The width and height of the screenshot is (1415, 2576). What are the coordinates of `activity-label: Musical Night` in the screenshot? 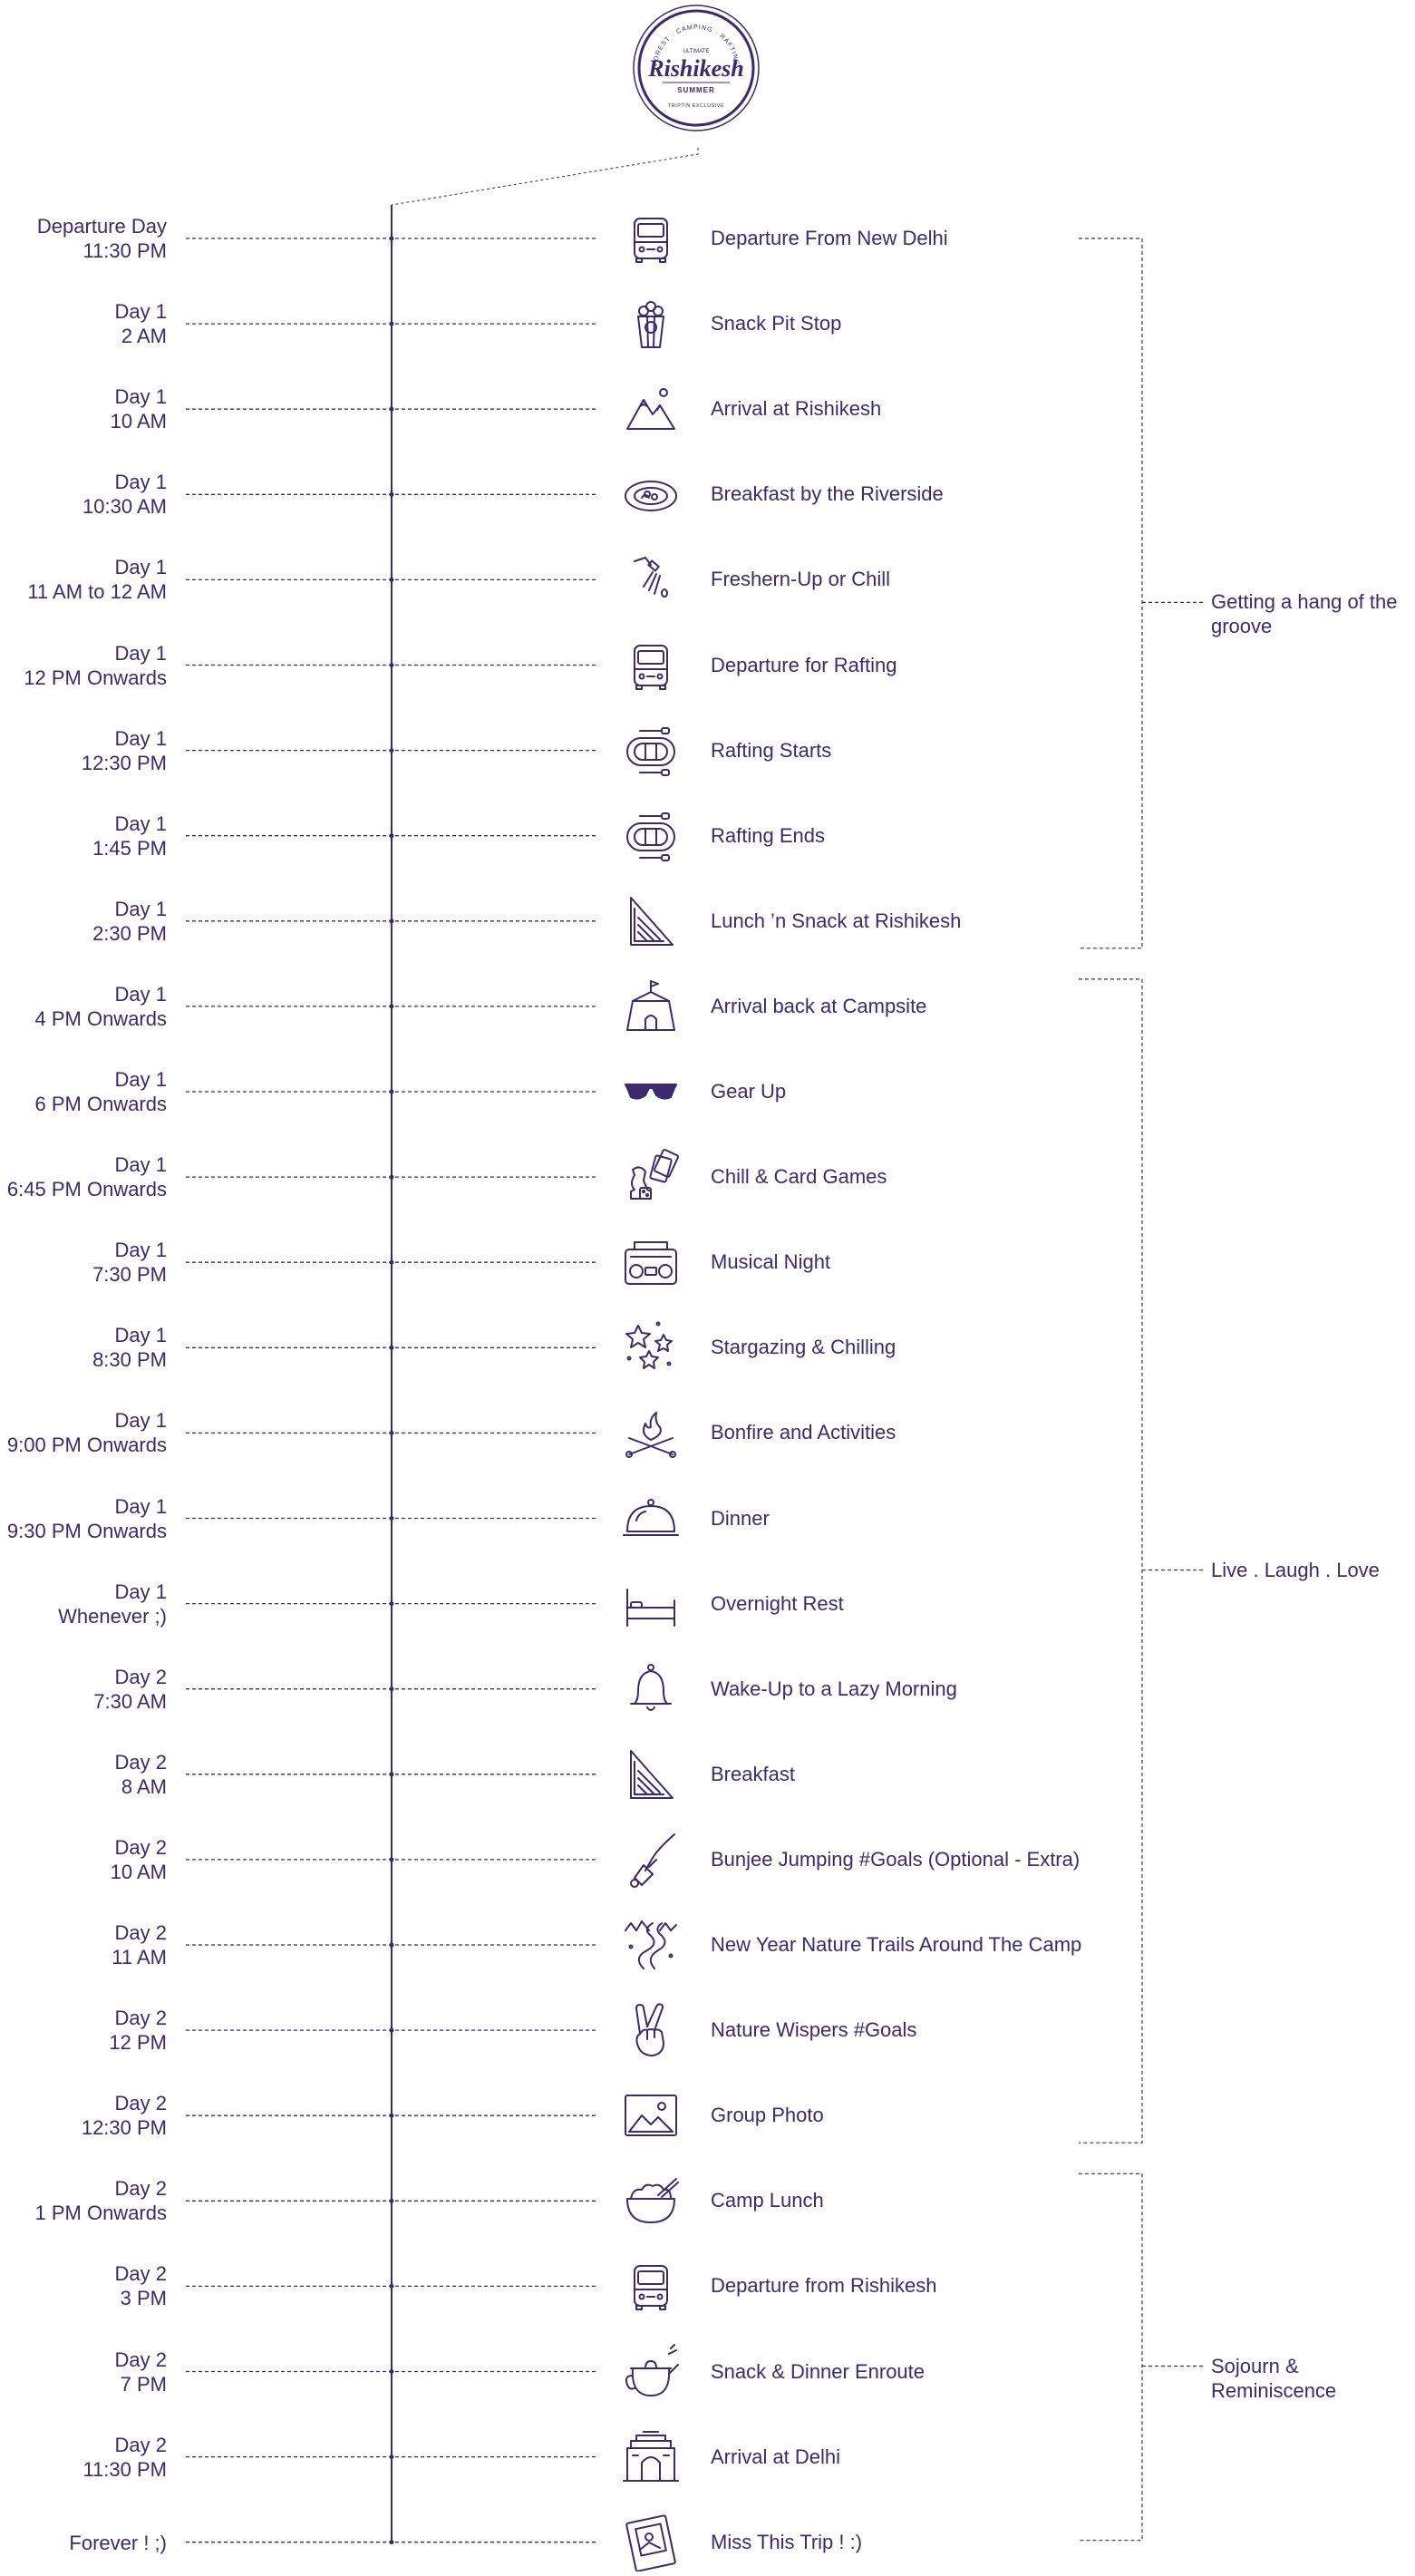 It's located at (771, 1262).